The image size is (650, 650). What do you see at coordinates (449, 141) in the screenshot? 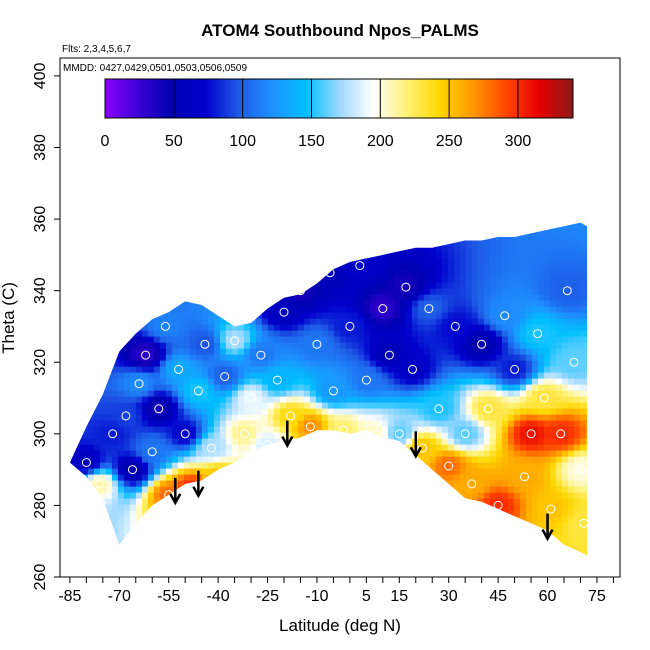
I see `colorbar-tick-label: 250` at bounding box center [449, 141].